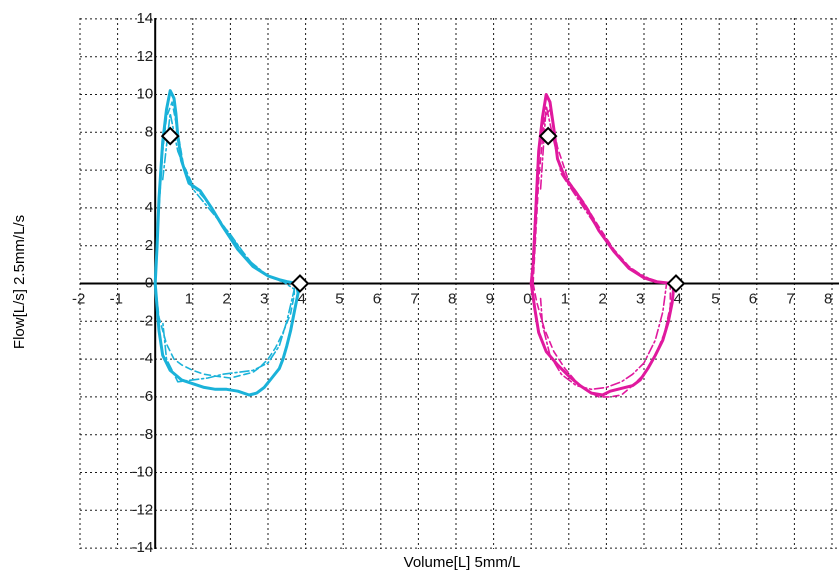 The image size is (839, 574). What do you see at coordinates (145, 56) in the screenshot?
I see `y-tick-label: 12` at bounding box center [145, 56].